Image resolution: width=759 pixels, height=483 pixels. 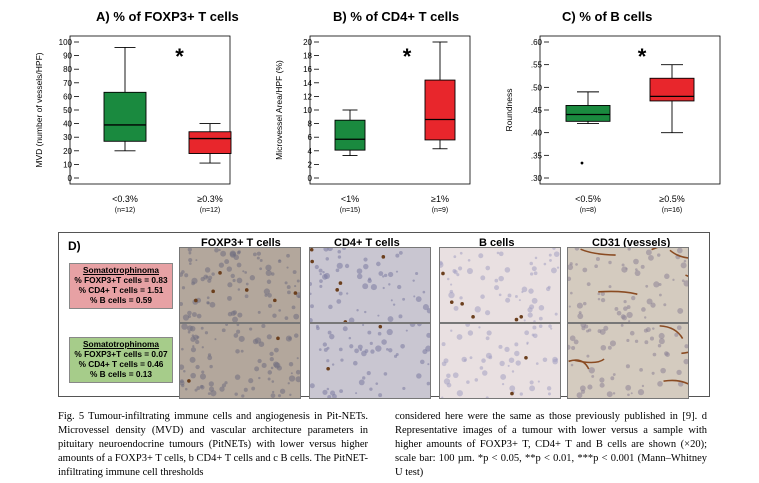 I want to click on y-tick-label: .60, so click(x=537, y=42).